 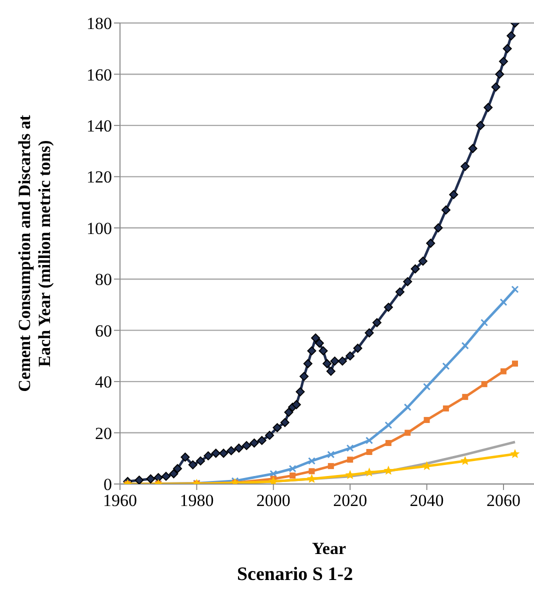 I want to click on y-tick-label: 120, so click(x=99, y=177).